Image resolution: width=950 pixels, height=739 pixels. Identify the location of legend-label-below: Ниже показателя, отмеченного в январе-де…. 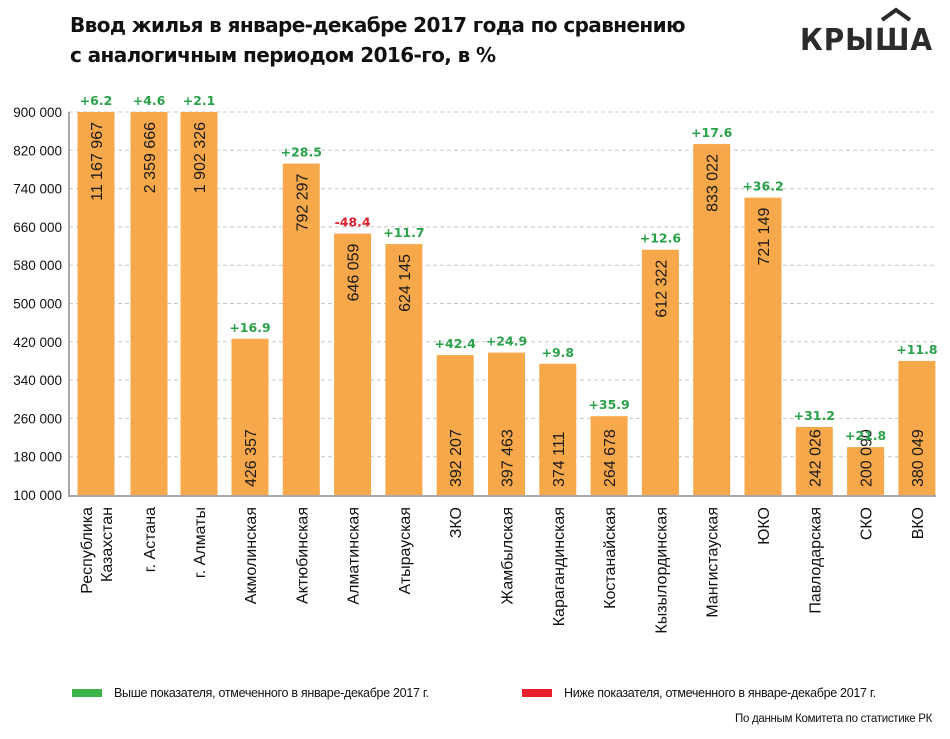
(720, 693).